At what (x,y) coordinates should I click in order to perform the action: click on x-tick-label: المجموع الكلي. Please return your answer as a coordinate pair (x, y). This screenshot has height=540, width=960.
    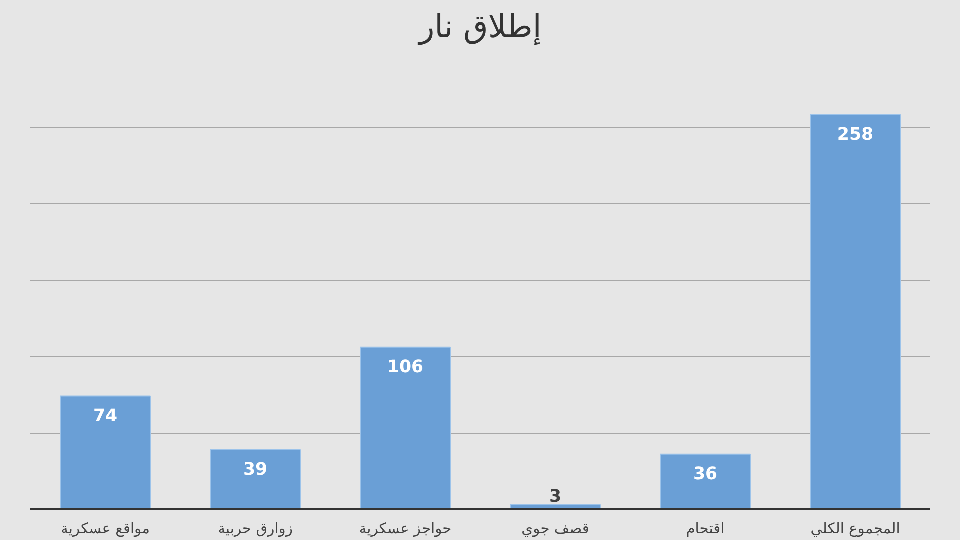
    Looking at the image, I should click on (855, 529).